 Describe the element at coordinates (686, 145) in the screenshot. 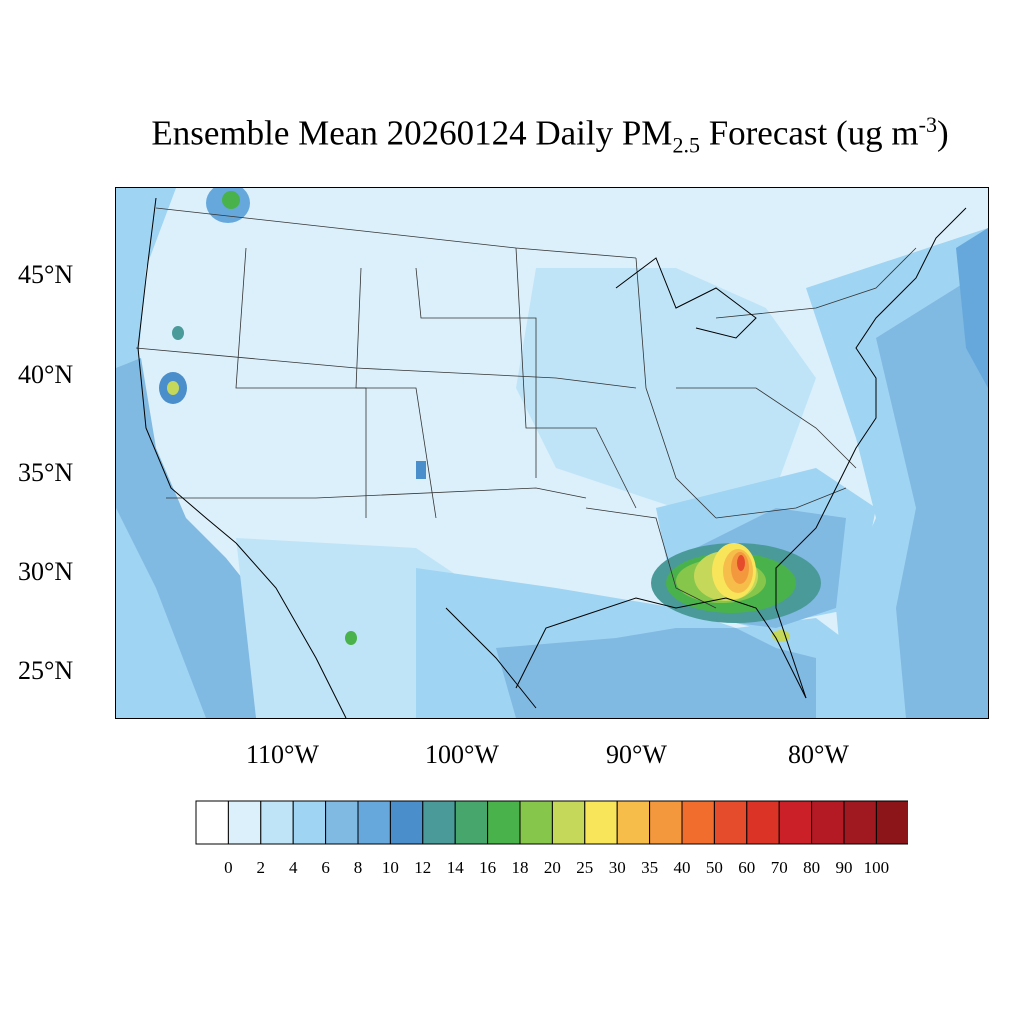

I see `title-subscript: 2.5` at that location.